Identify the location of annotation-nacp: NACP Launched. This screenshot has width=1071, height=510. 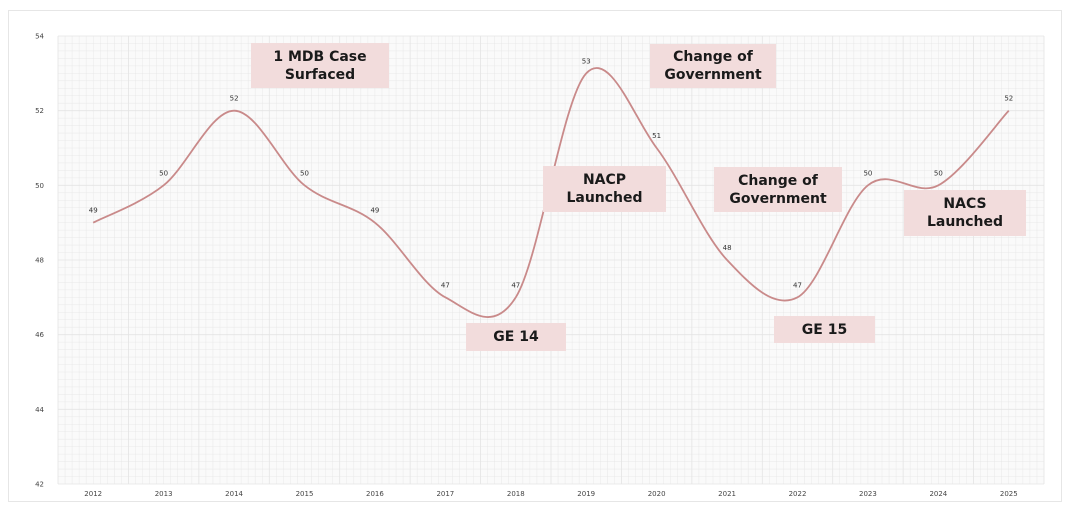
(604, 189).